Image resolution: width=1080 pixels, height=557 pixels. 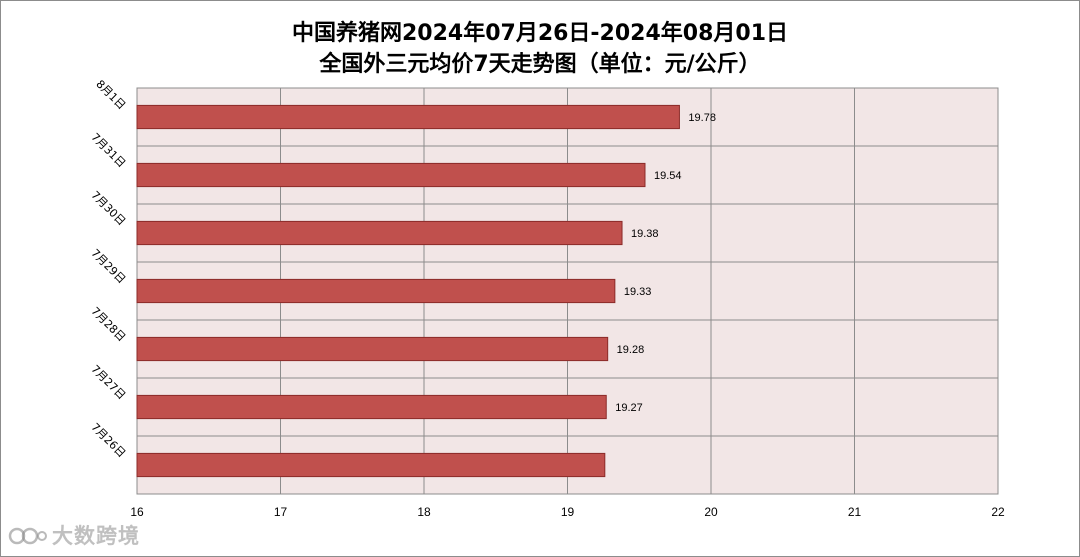 I want to click on data-label: 19.27, so click(x=629, y=408).